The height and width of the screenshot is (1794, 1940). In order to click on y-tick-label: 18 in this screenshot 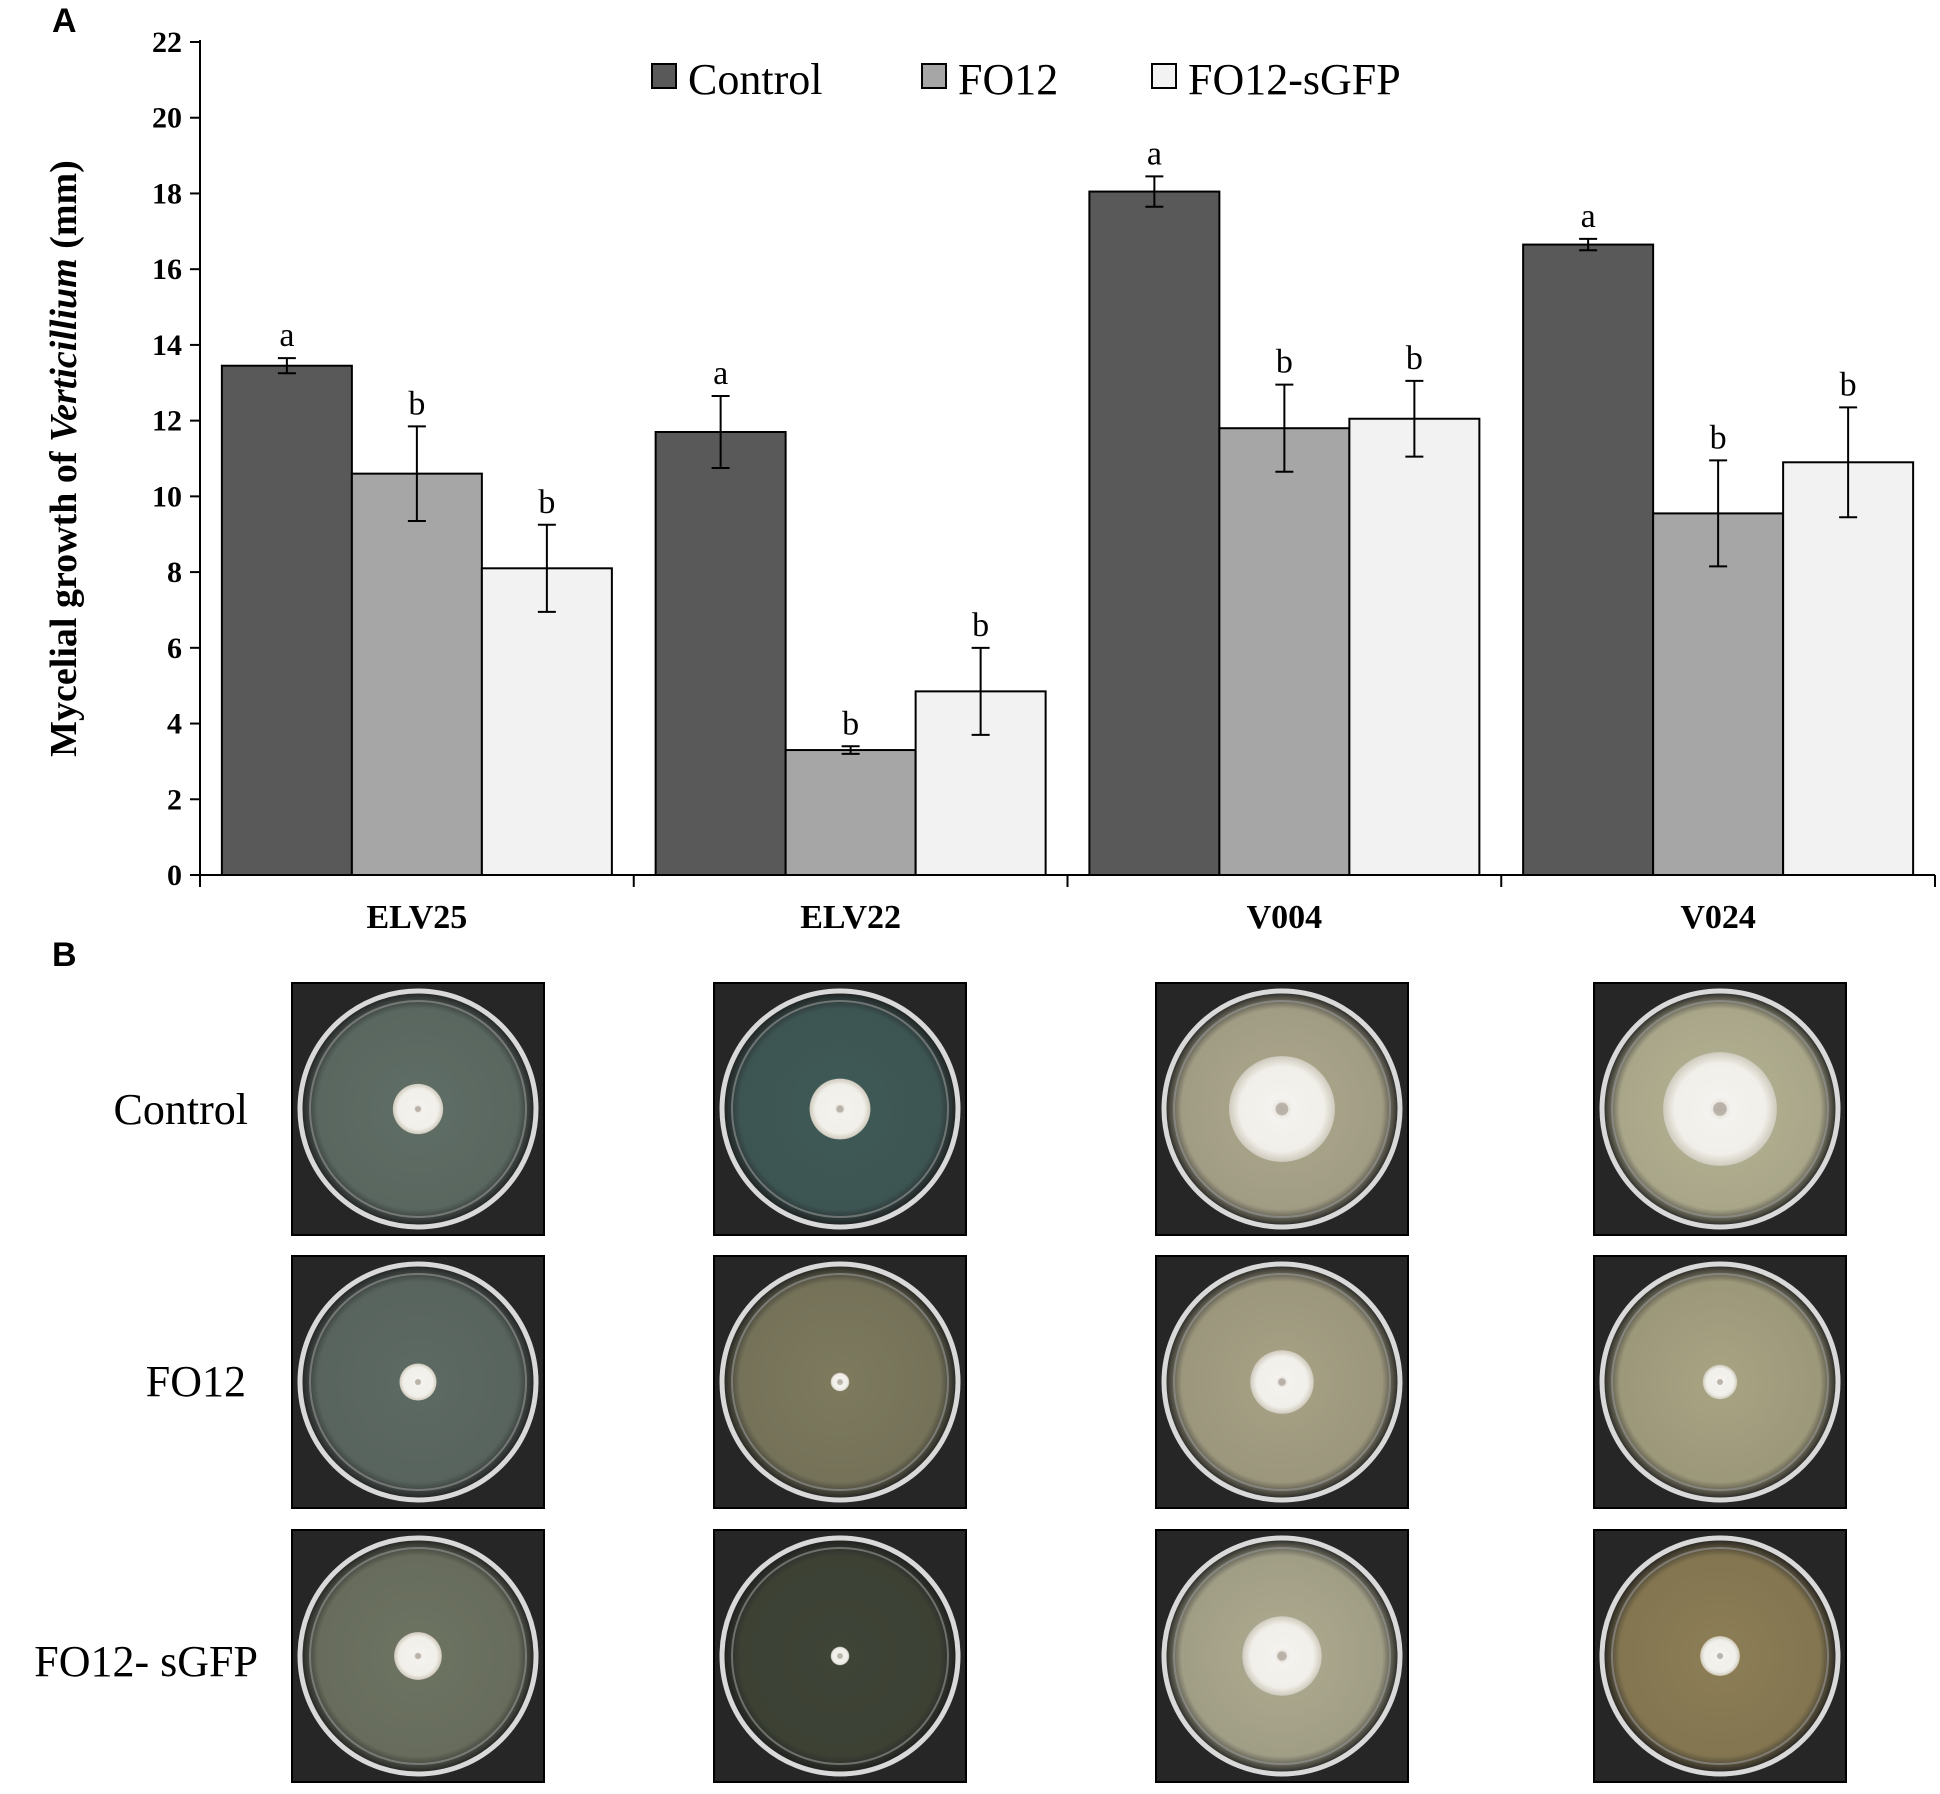, I will do `click(167, 193)`.